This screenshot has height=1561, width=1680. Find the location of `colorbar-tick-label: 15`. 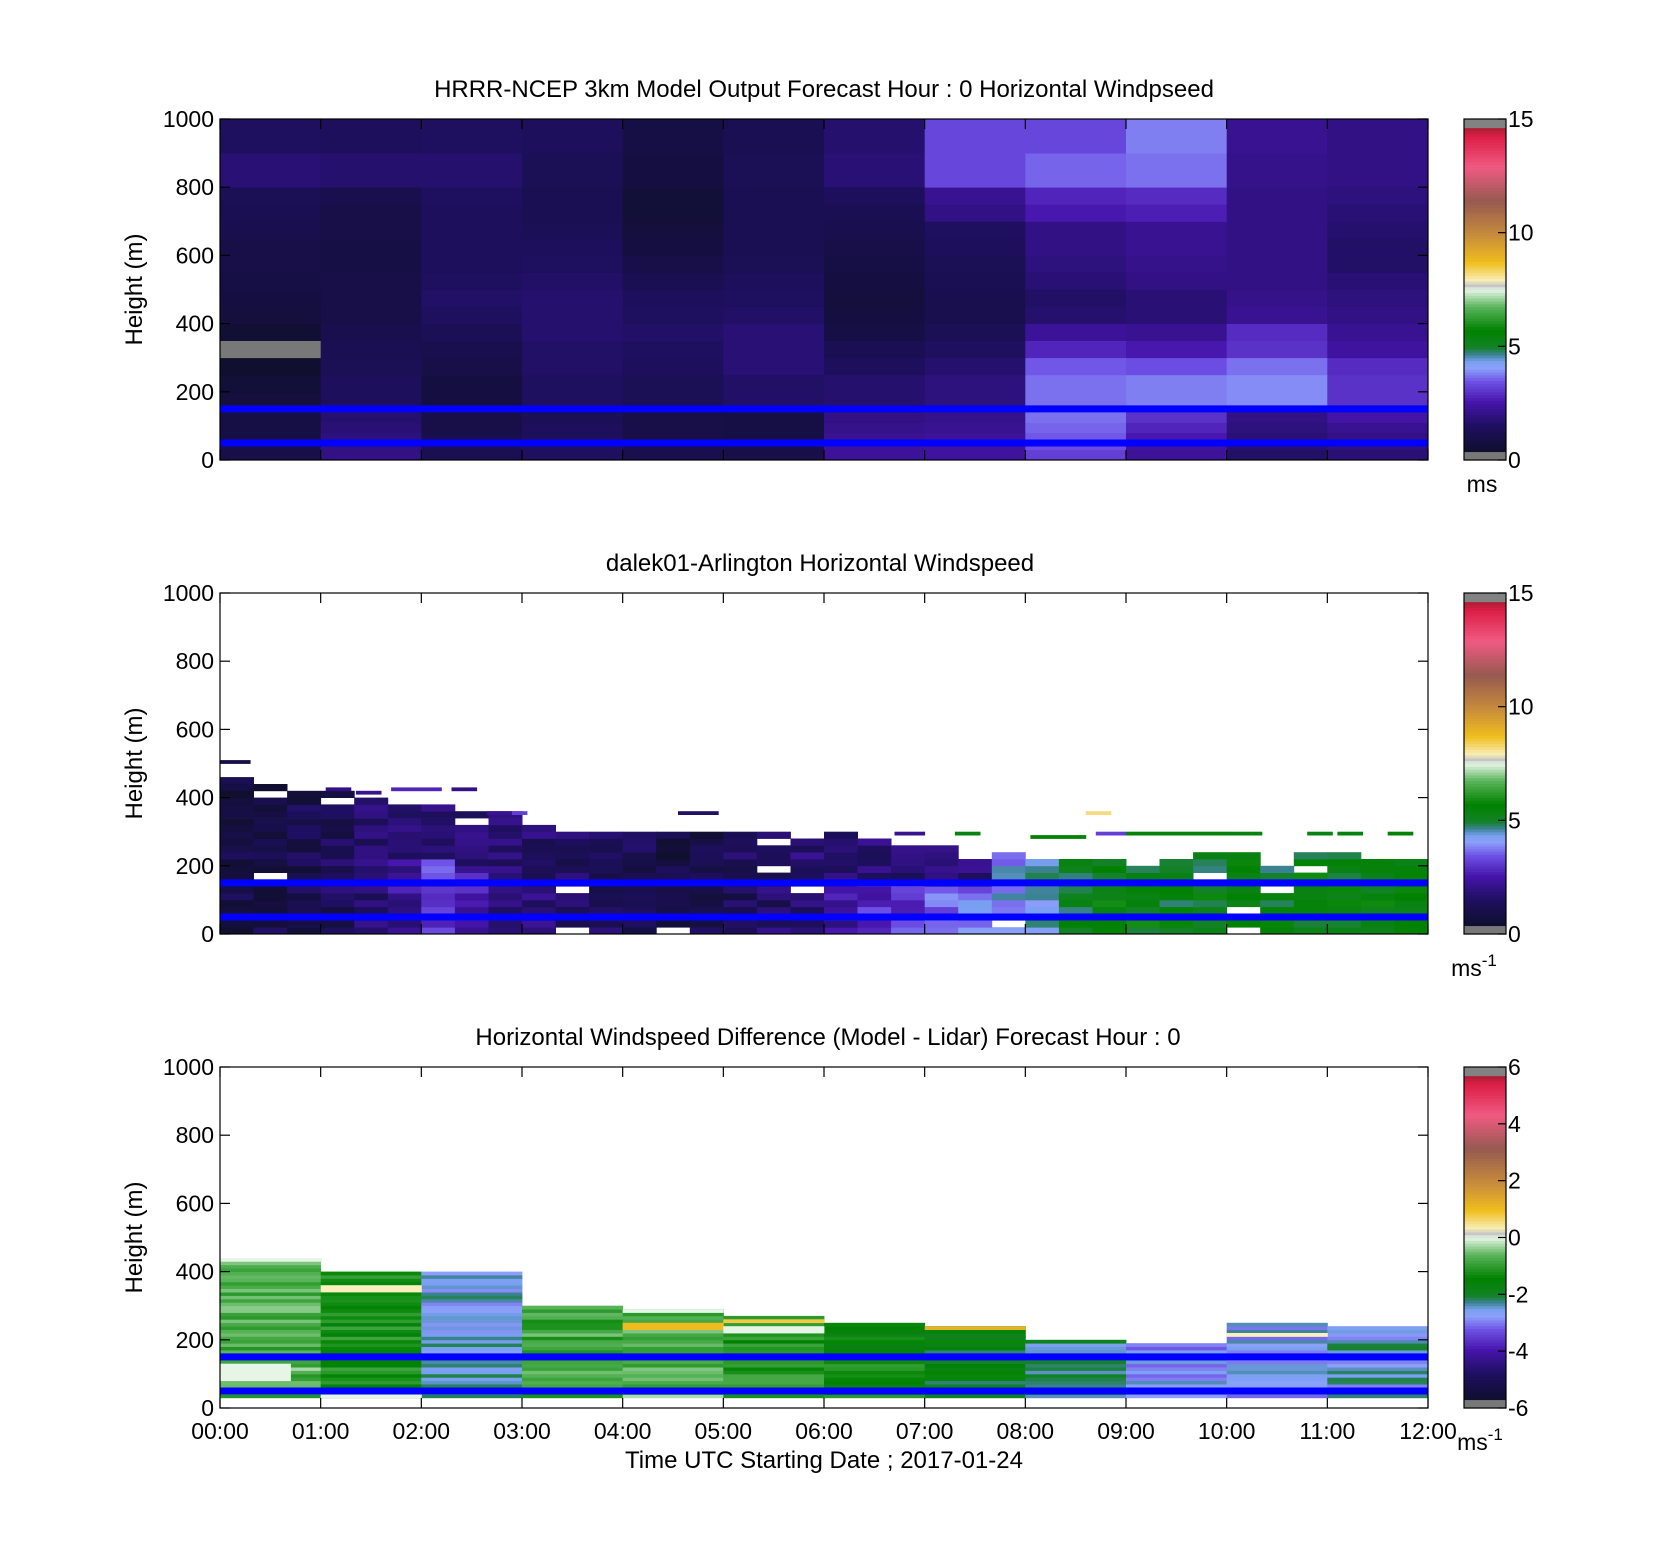

colorbar-tick-label: 15 is located at coordinates (1521, 593).